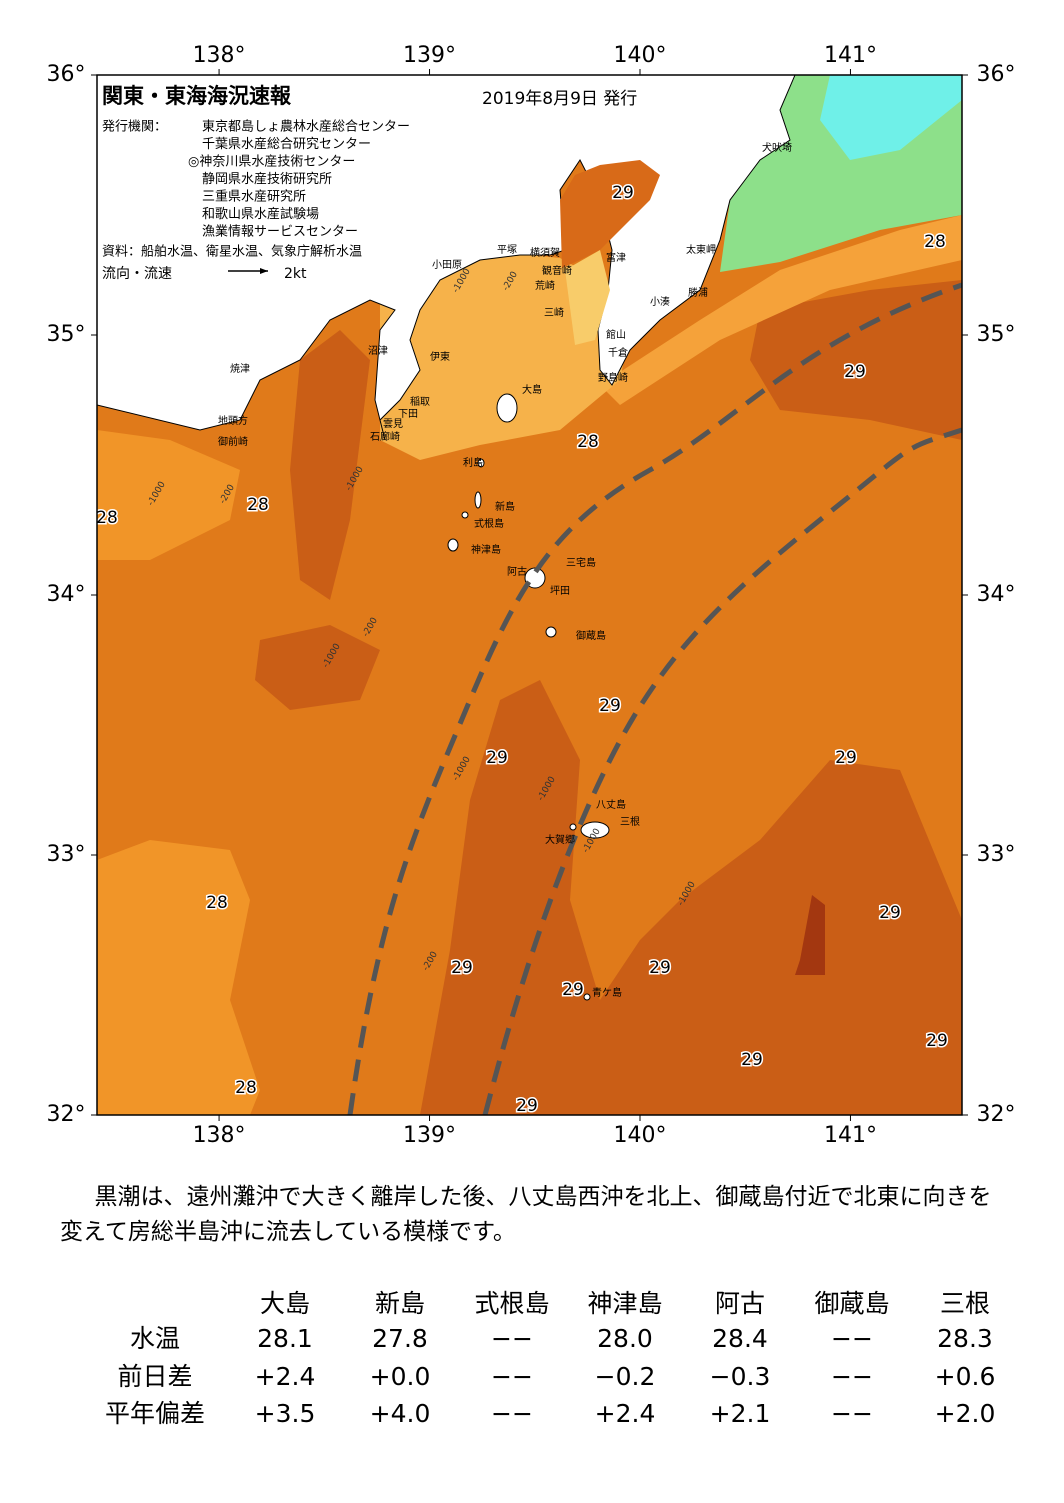  Describe the element at coordinates (66, 334) in the screenshot. I see `lat-tick-label: 35°` at that location.